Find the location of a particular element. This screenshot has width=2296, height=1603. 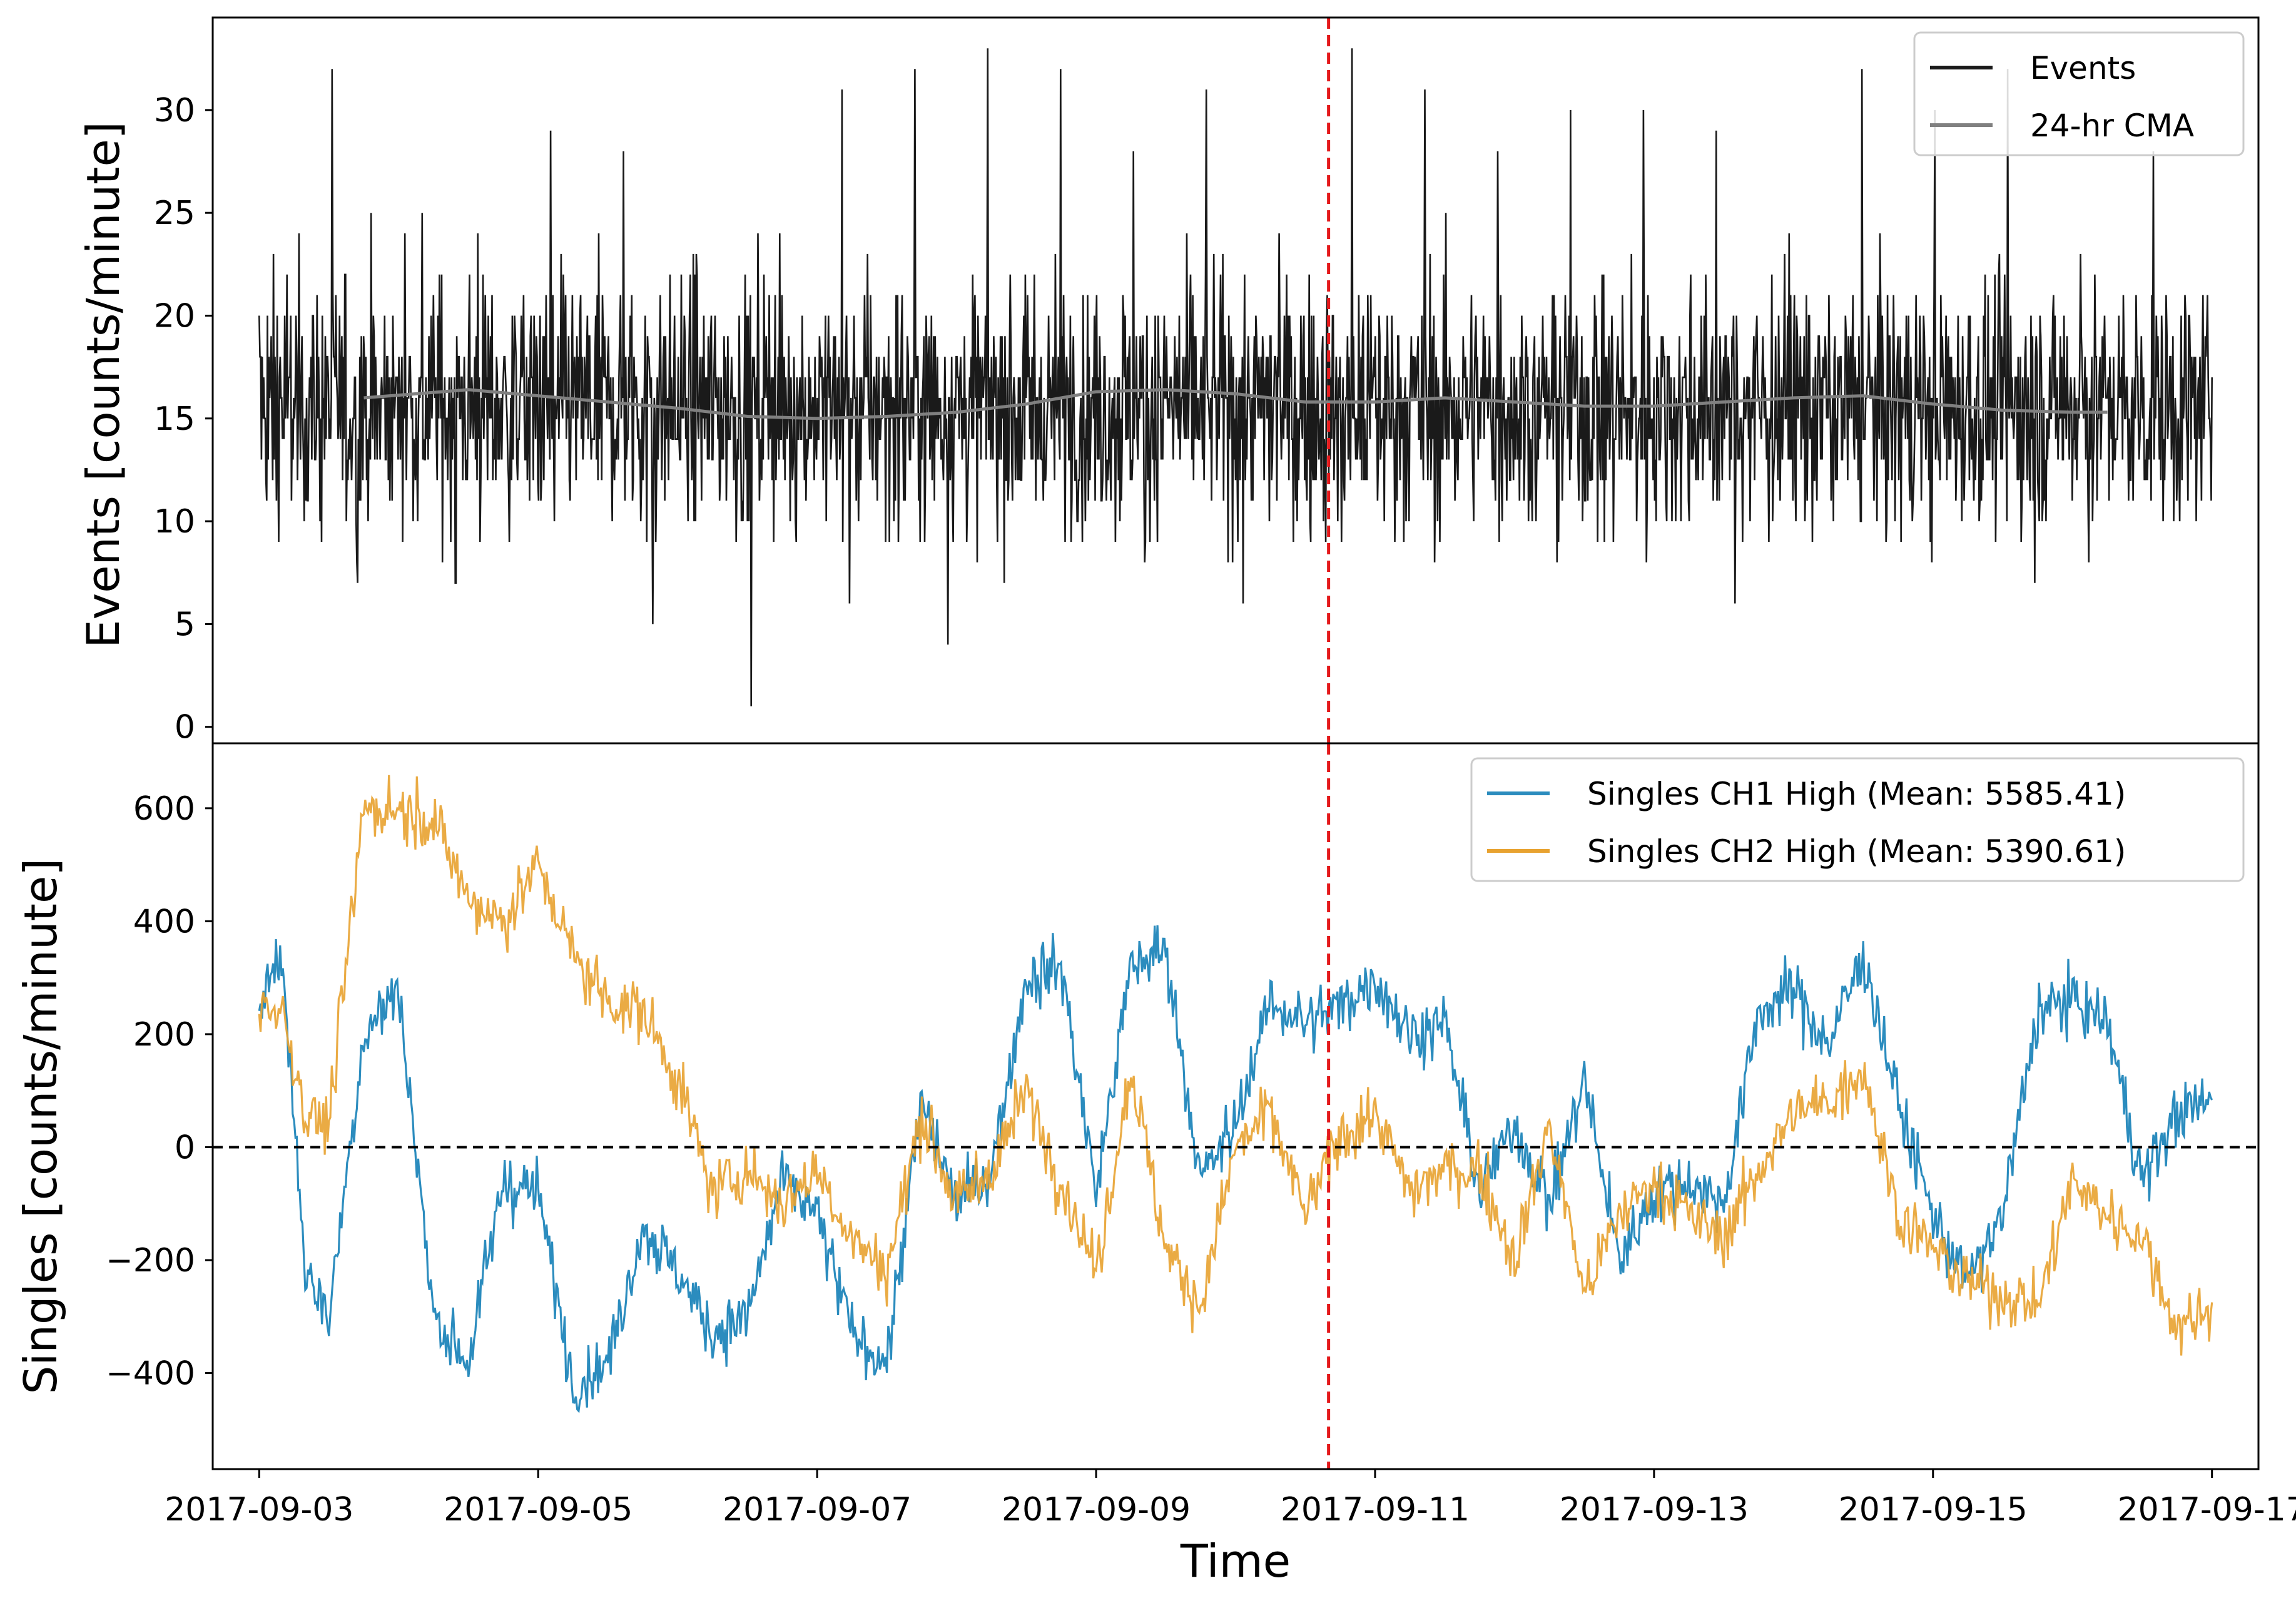

legend-entry-label: Singles CH2 High (Mean: 5390.61) is located at coordinates (1856, 851).